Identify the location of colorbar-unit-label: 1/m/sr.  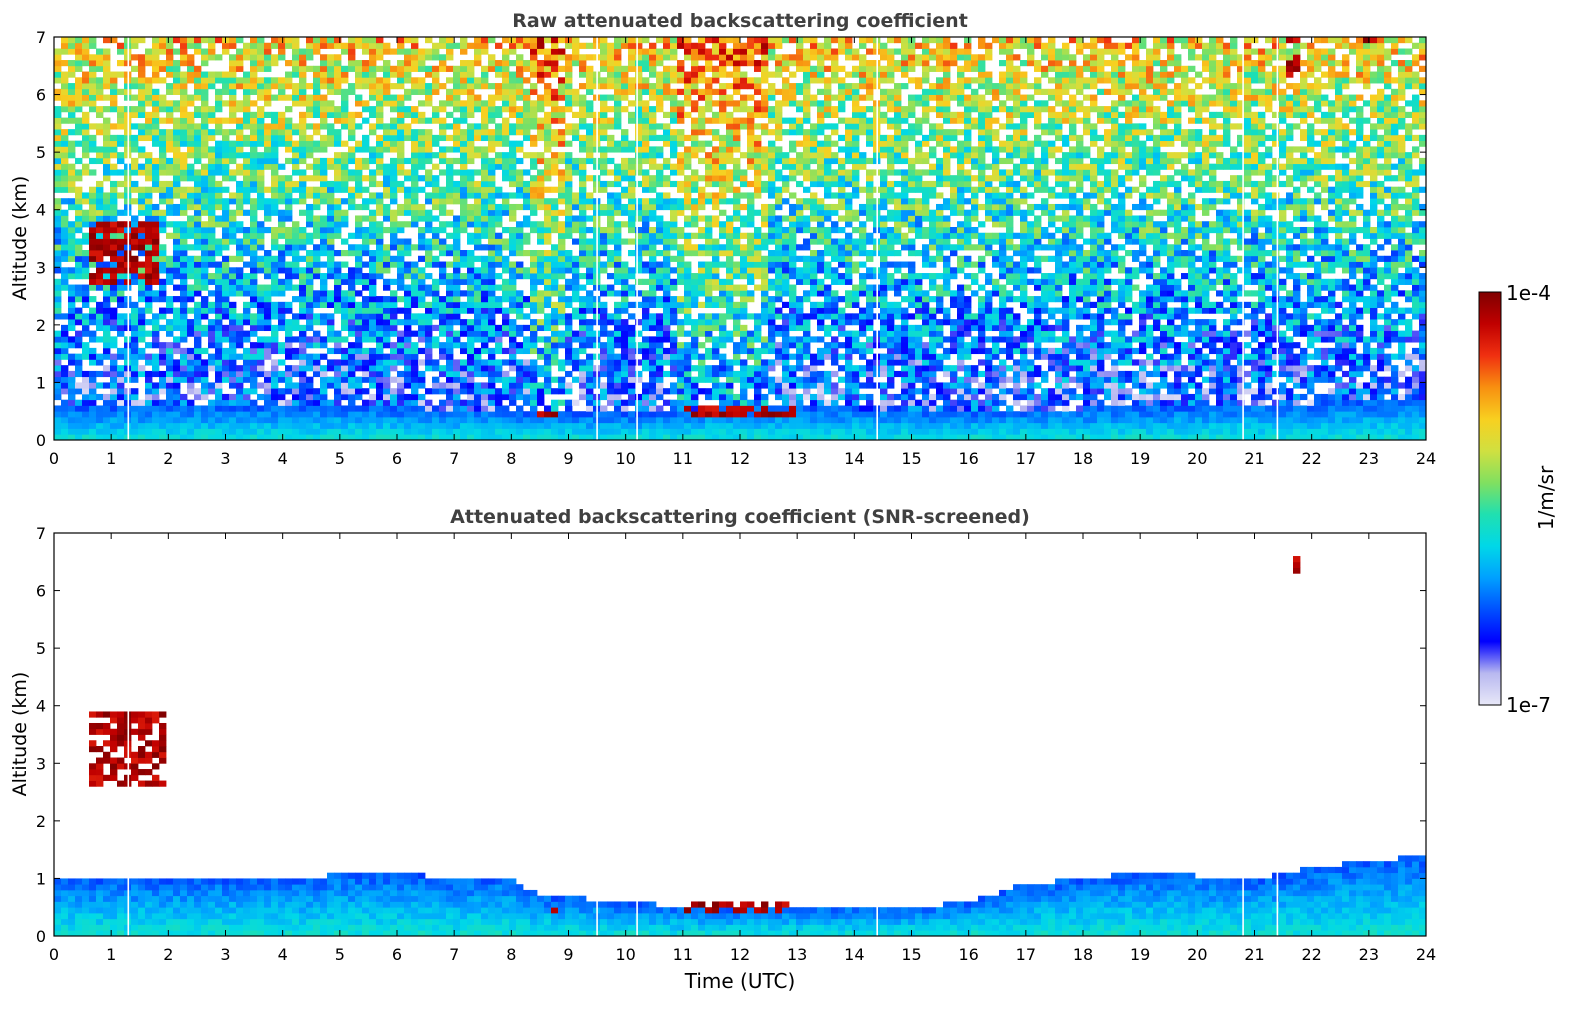
(1546, 497).